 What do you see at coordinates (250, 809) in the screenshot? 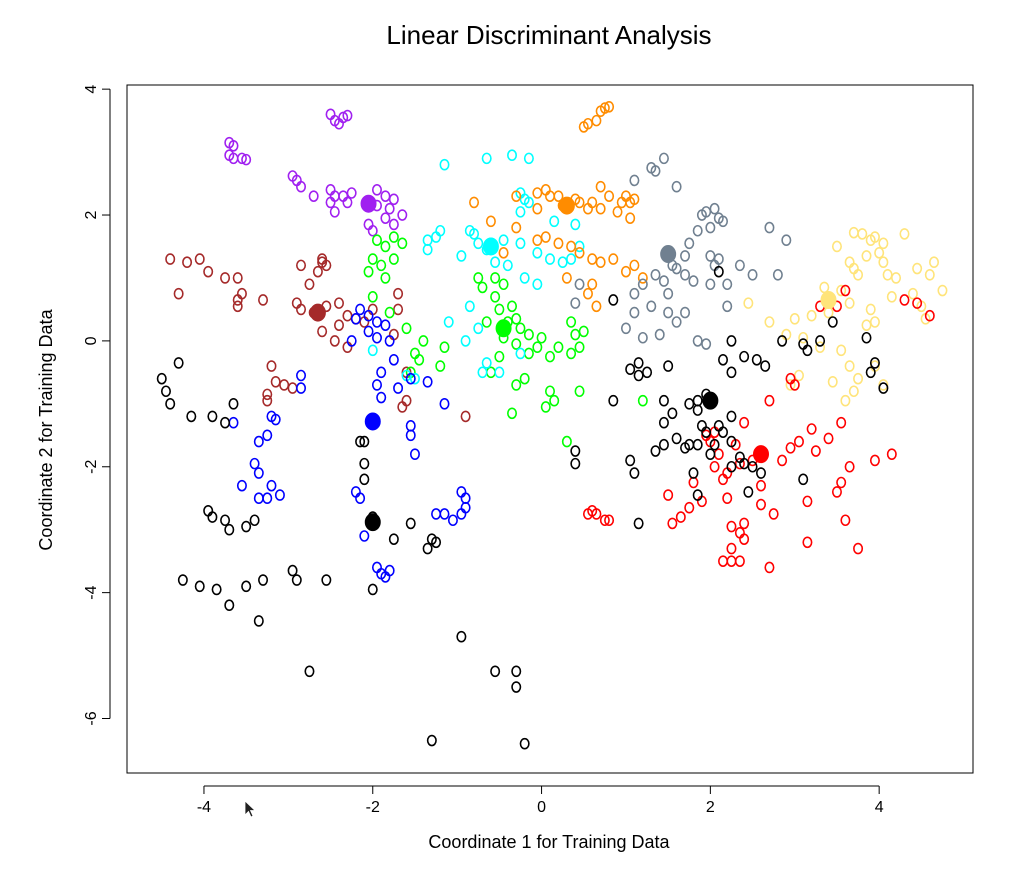
I see `mouse-cursor-icon` at bounding box center [250, 809].